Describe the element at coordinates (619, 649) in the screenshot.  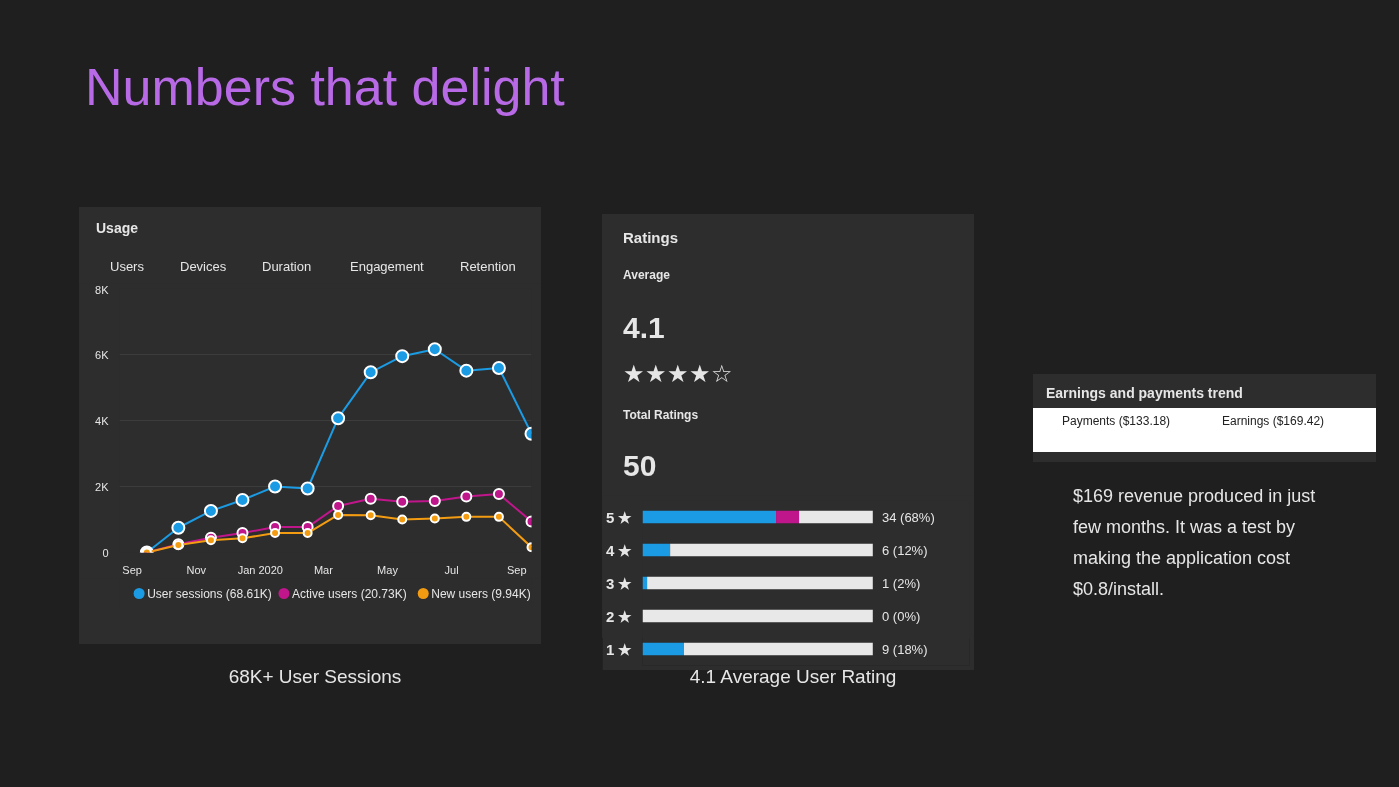
I see `y-tick-label: 1 ★` at that location.